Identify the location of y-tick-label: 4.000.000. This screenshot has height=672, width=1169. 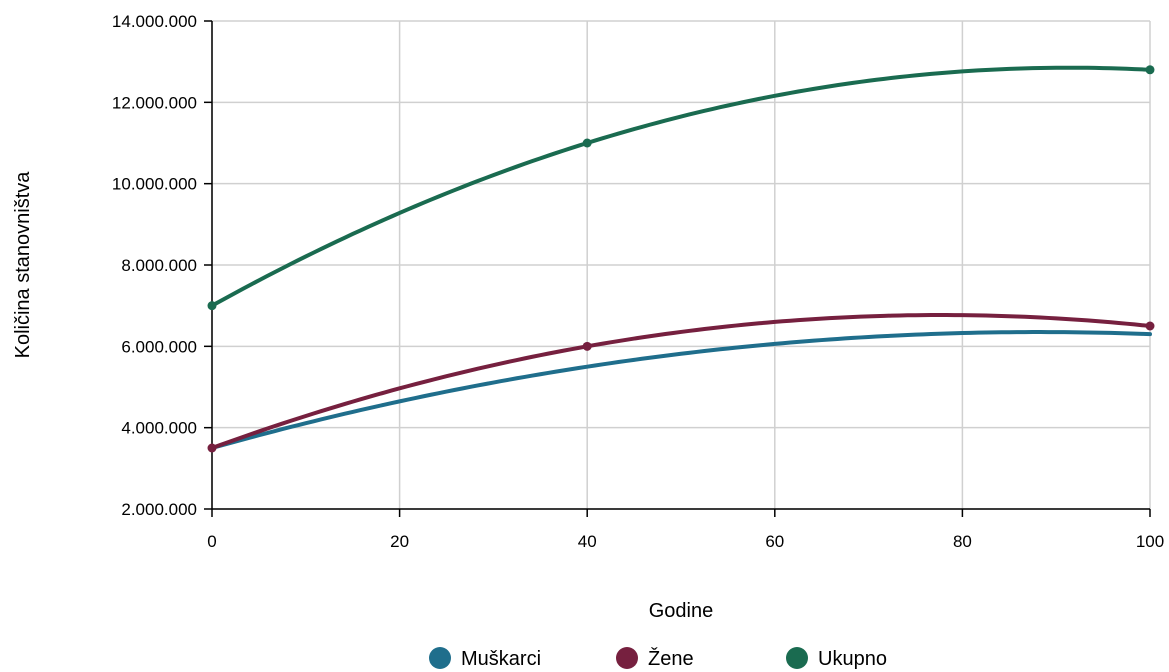
(159, 428).